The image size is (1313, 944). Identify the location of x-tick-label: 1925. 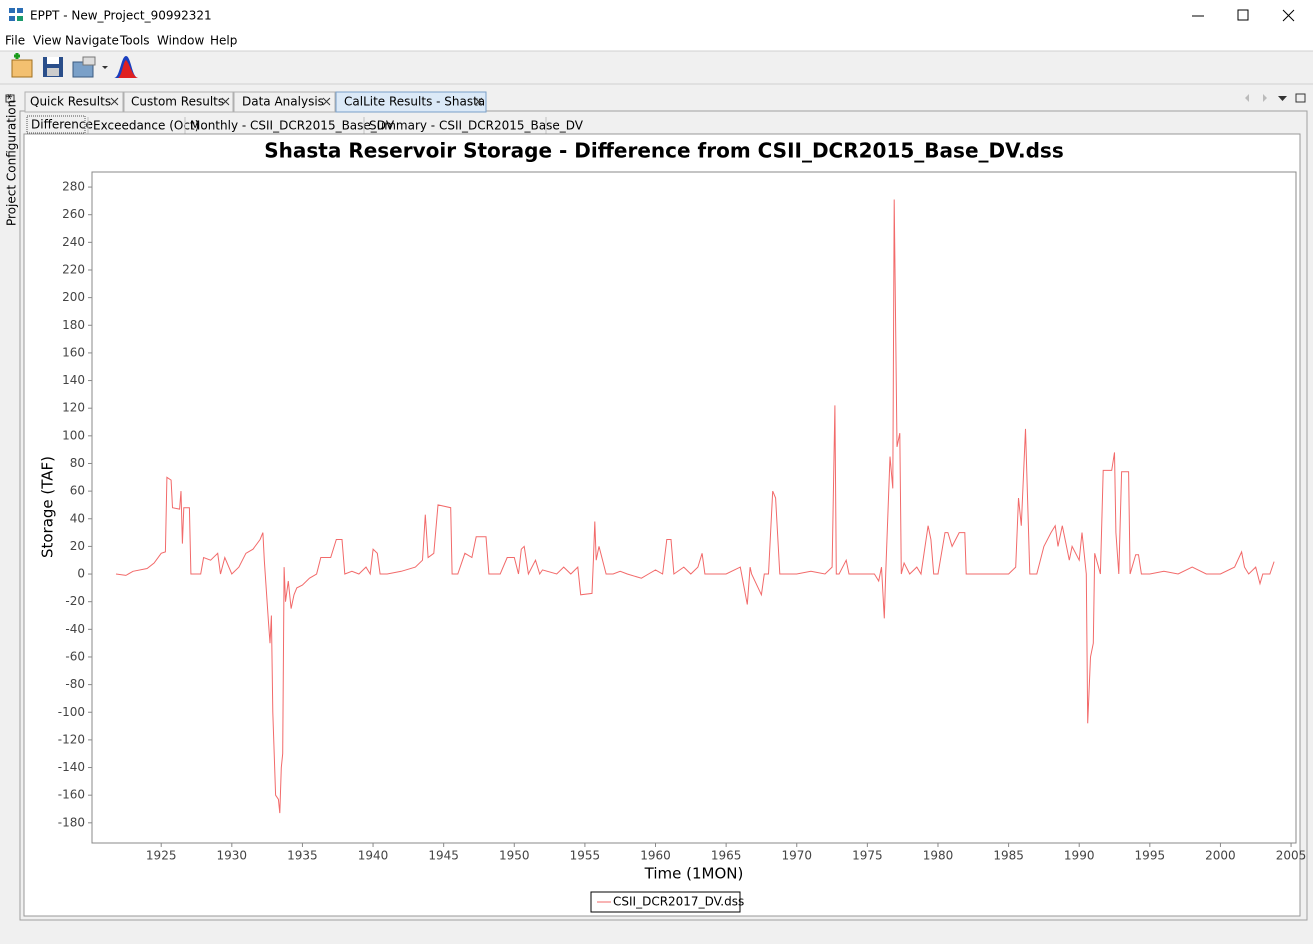
(161, 856).